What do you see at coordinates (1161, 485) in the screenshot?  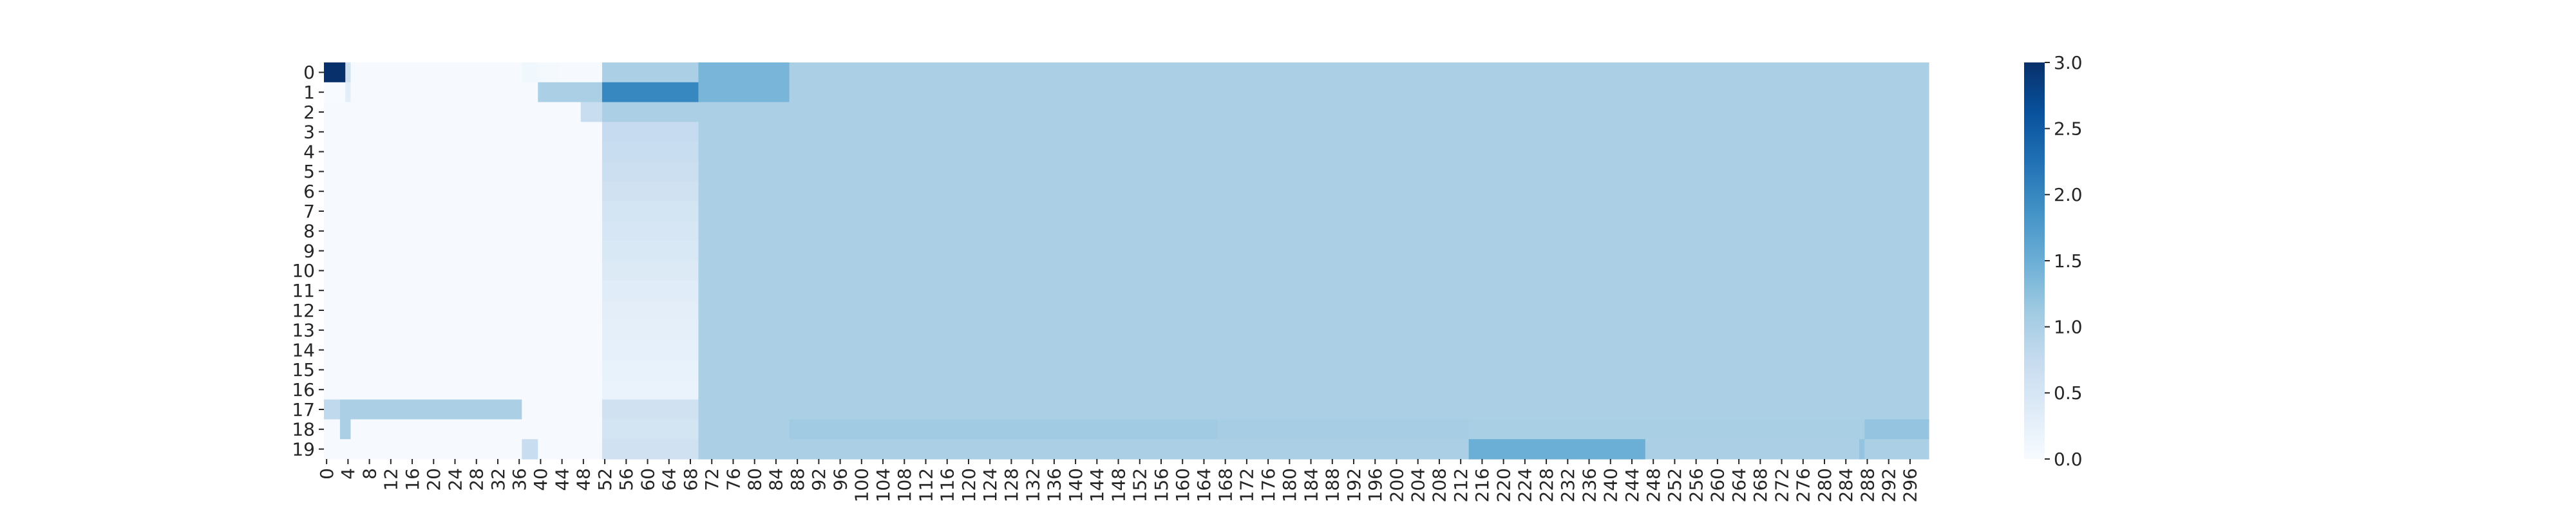 I see `x-tick-label: 156` at bounding box center [1161, 485].